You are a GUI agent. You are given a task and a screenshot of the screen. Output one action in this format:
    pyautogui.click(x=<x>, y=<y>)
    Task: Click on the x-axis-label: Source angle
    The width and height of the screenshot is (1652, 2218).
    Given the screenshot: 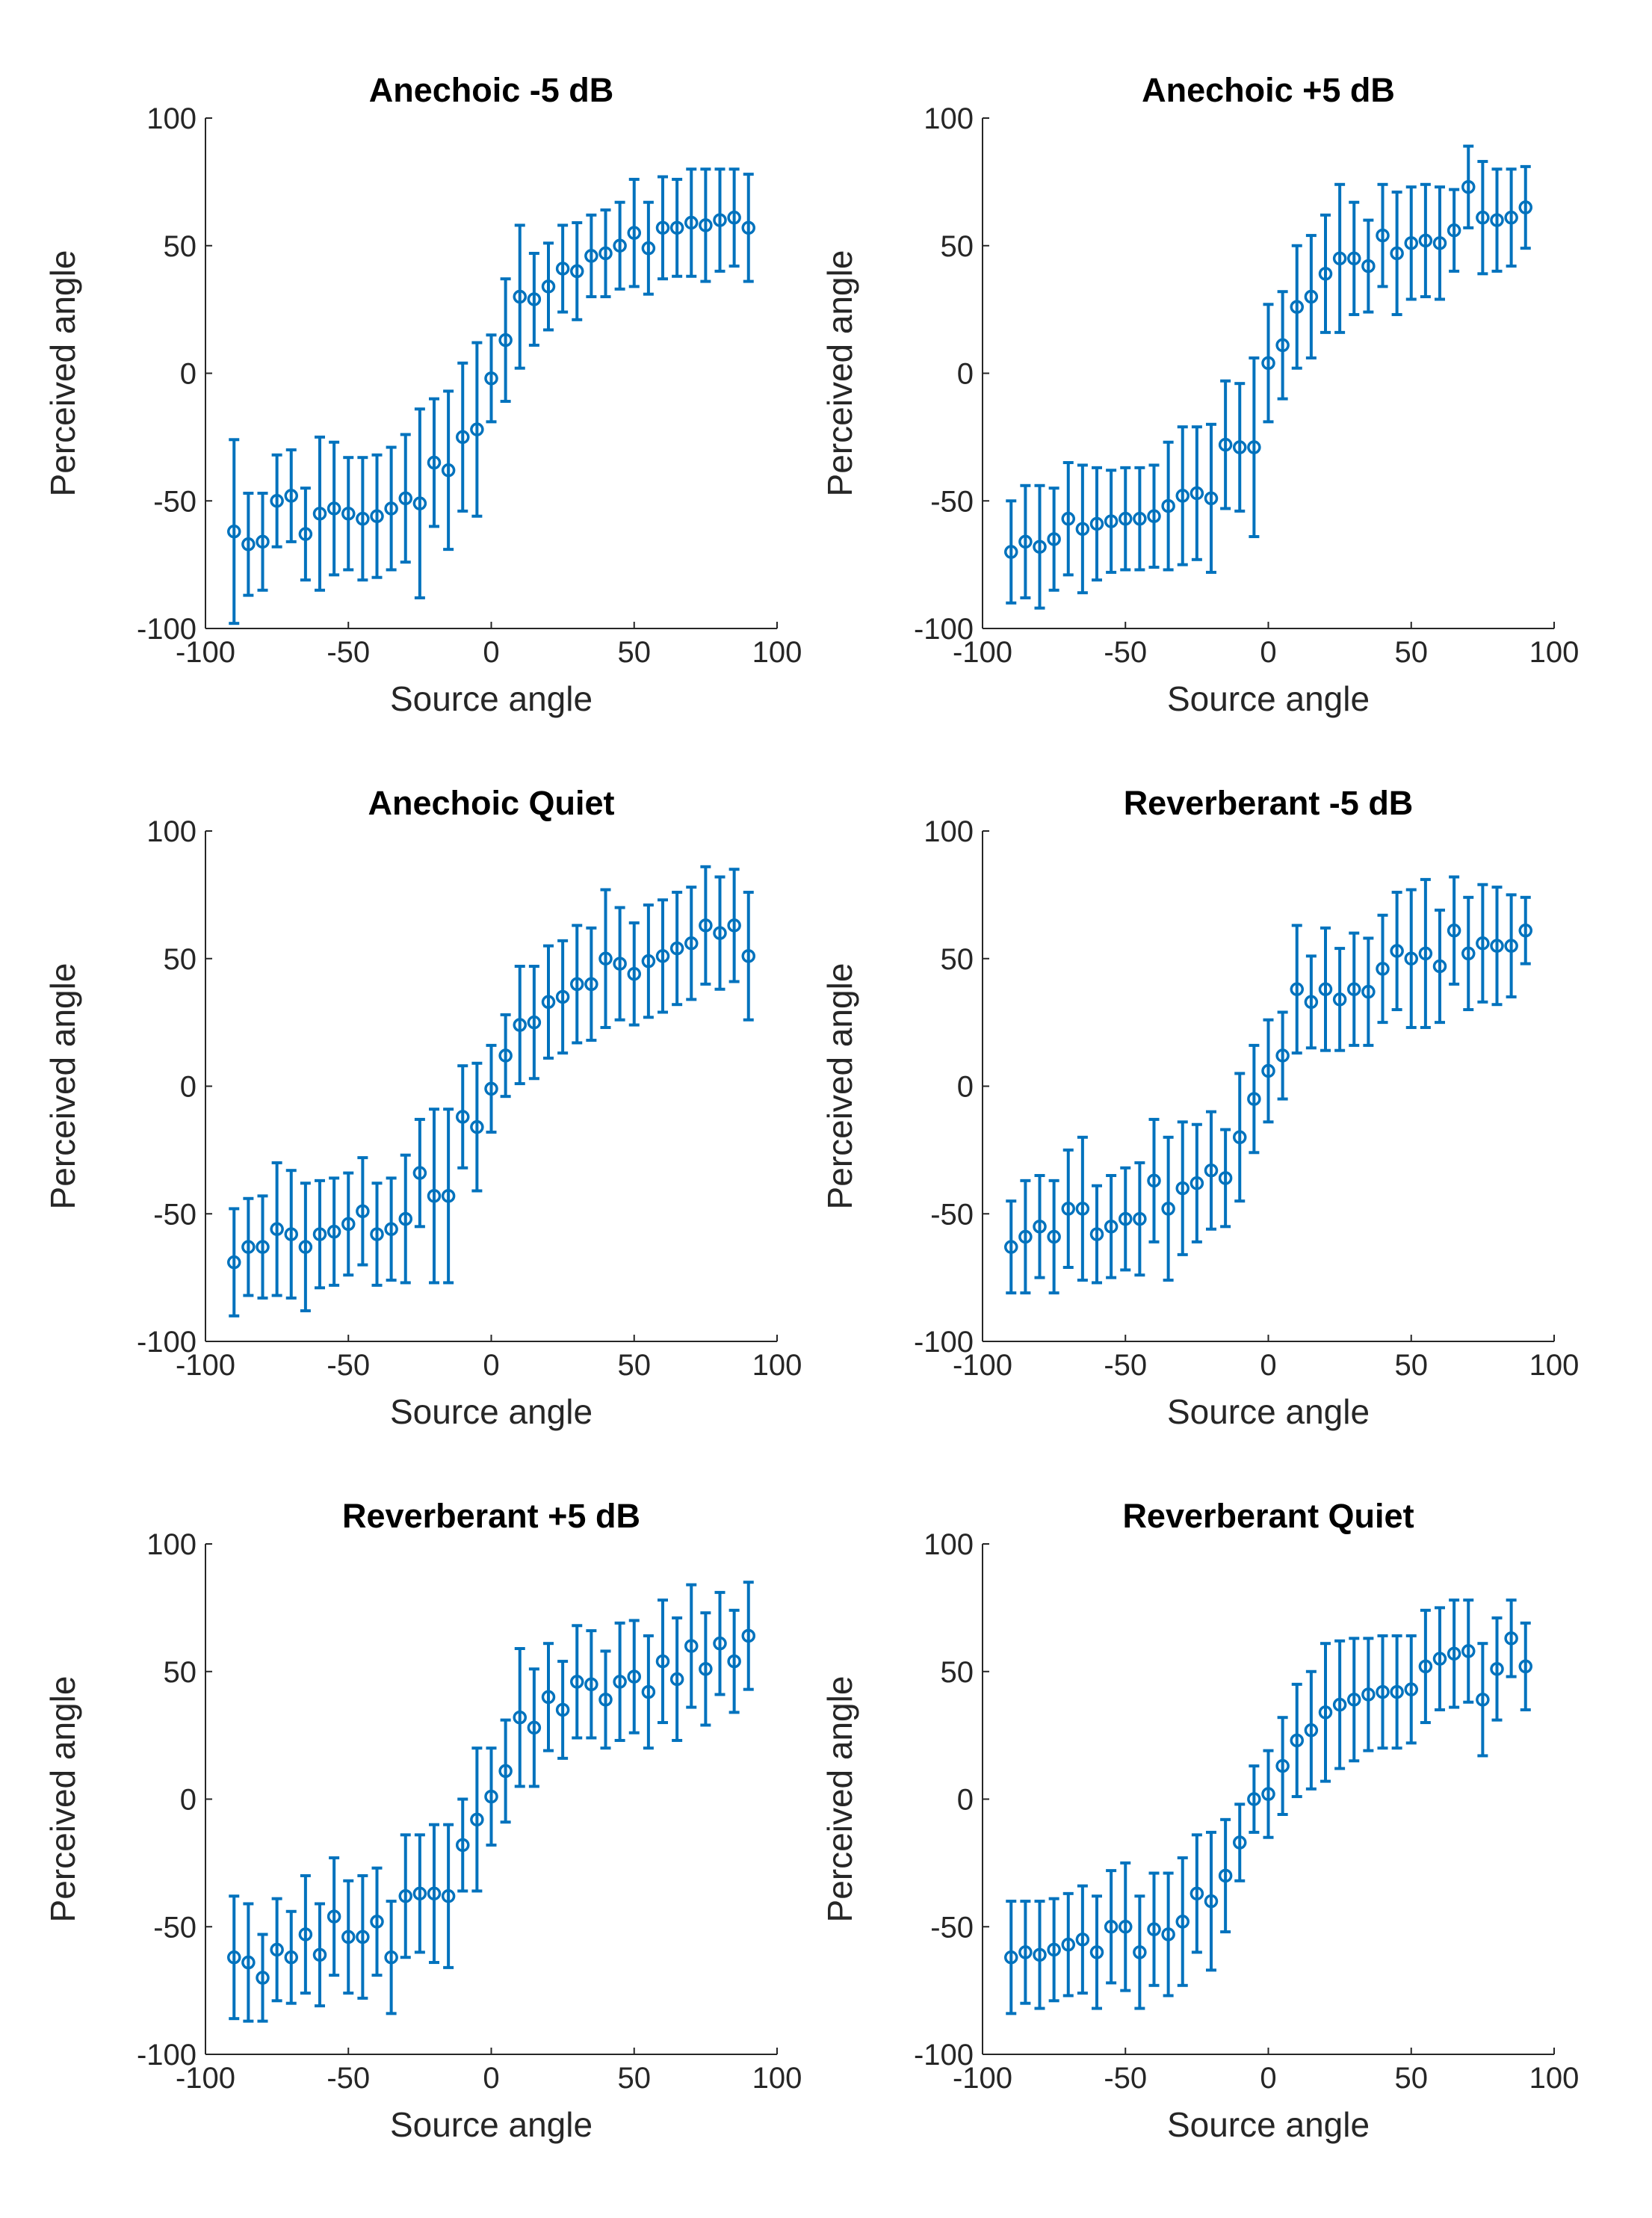 What is the action you would take?
    pyautogui.click(x=1268, y=1411)
    